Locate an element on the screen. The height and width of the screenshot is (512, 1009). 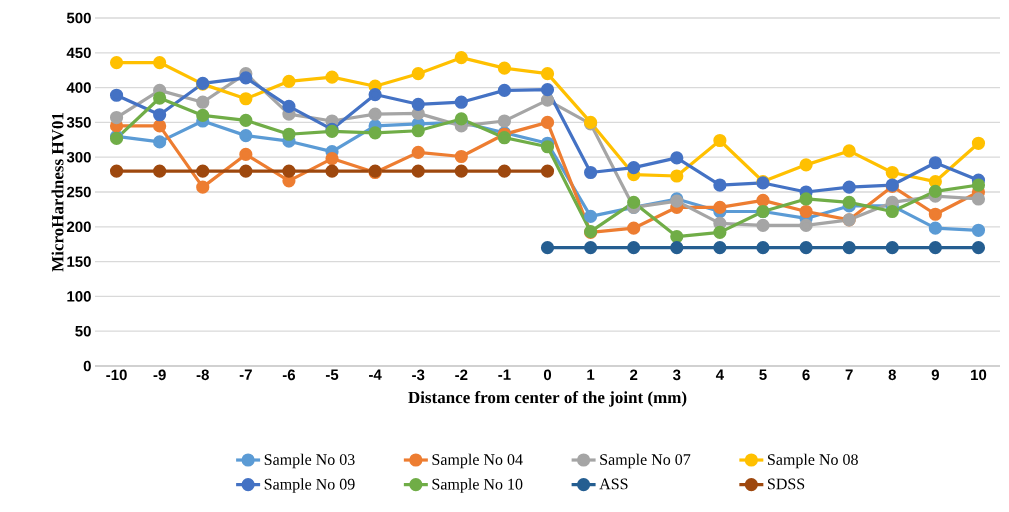
legend-label: Sample No 03 is located at coordinates (309, 461).